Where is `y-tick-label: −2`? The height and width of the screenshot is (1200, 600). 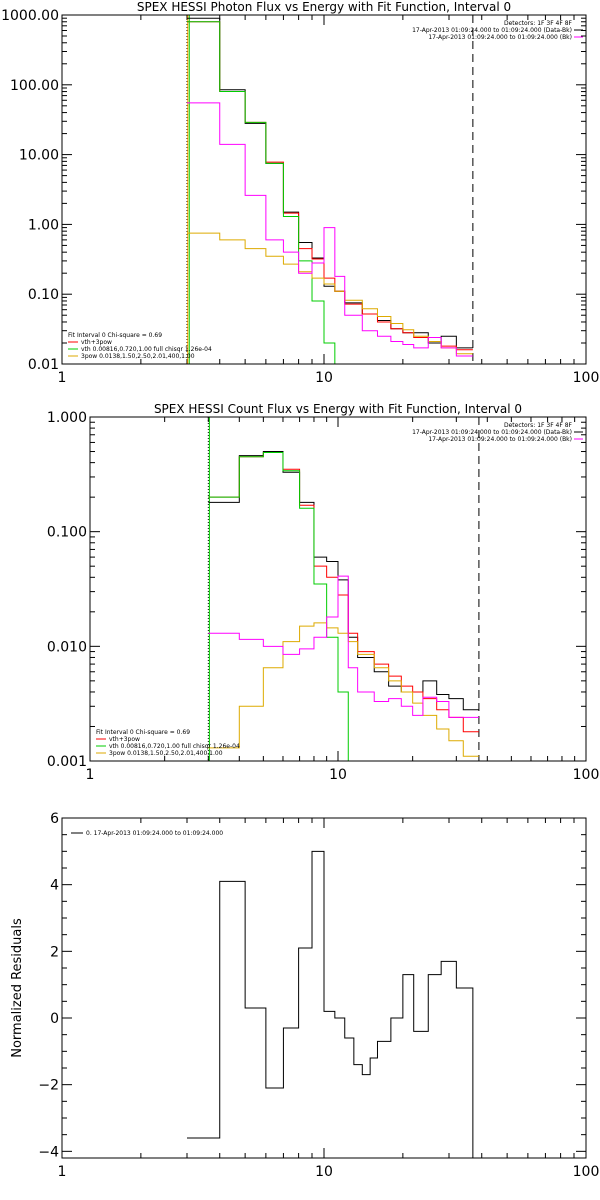 y-tick-label: −2 is located at coordinates (48, 1086).